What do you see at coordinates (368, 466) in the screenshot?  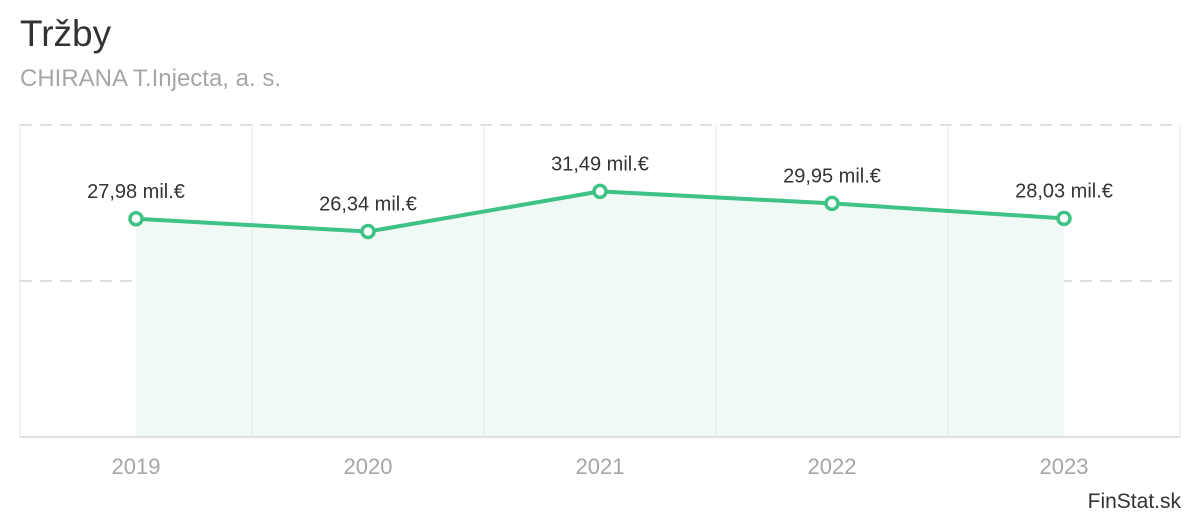 I see `x-tick-label-2020: 2020` at bounding box center [368, 466].